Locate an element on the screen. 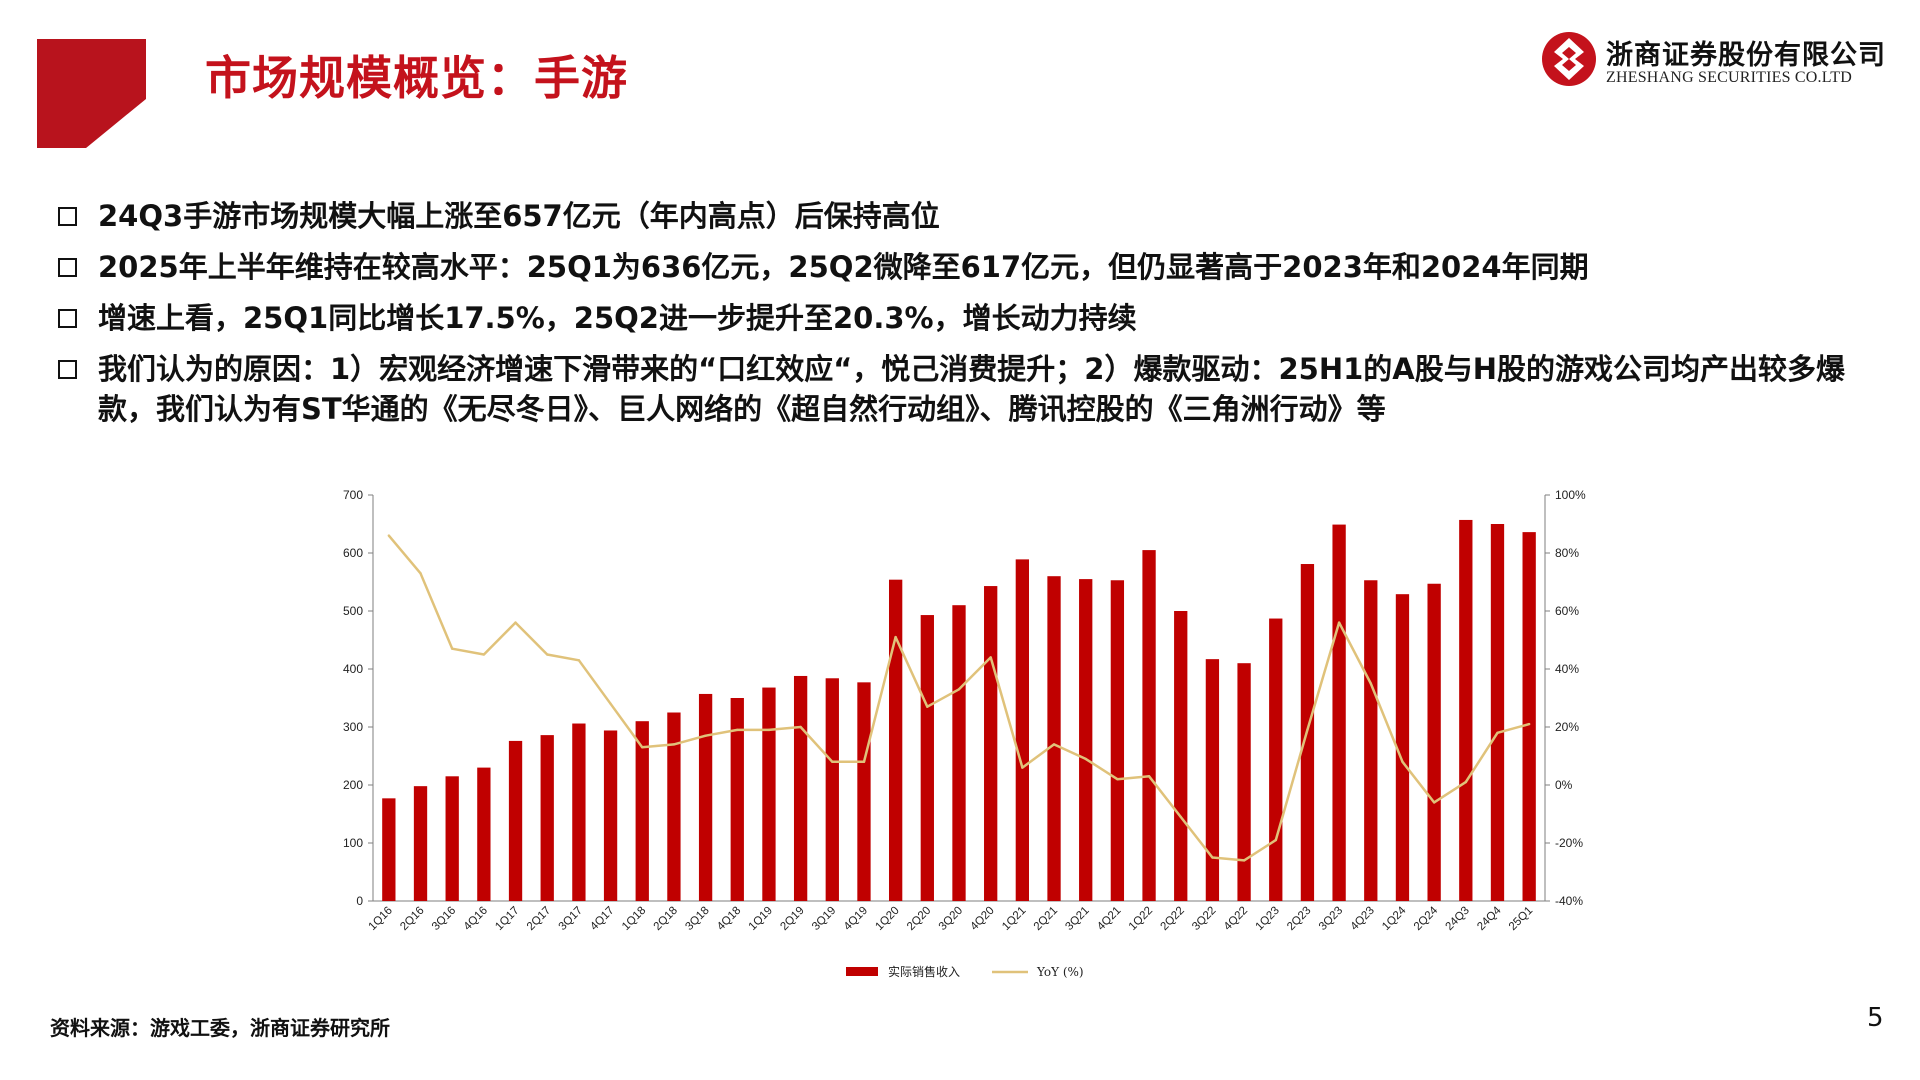  x-axis-tick-label: 4Q22 is located at coordinates (1236, 919).